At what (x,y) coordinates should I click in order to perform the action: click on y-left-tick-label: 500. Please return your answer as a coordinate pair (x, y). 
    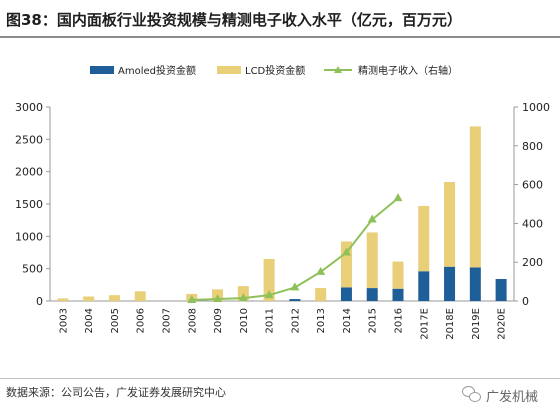
    Looking at the image, I should click on (32, 269).